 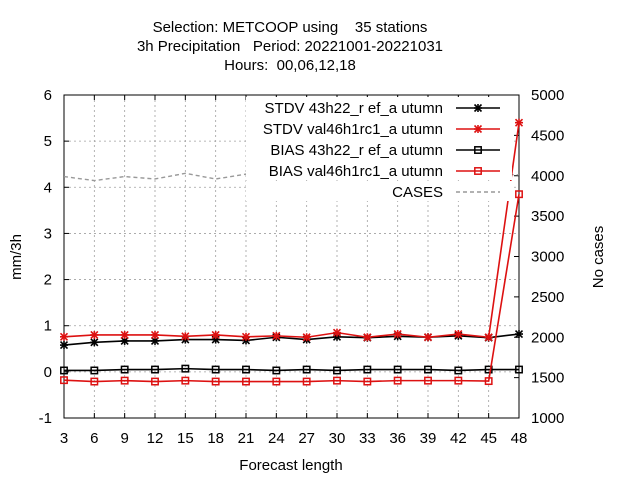 I want to click on legend-label: BIAS 43h22_r ef_a utumn, so click(x=356, y=150).